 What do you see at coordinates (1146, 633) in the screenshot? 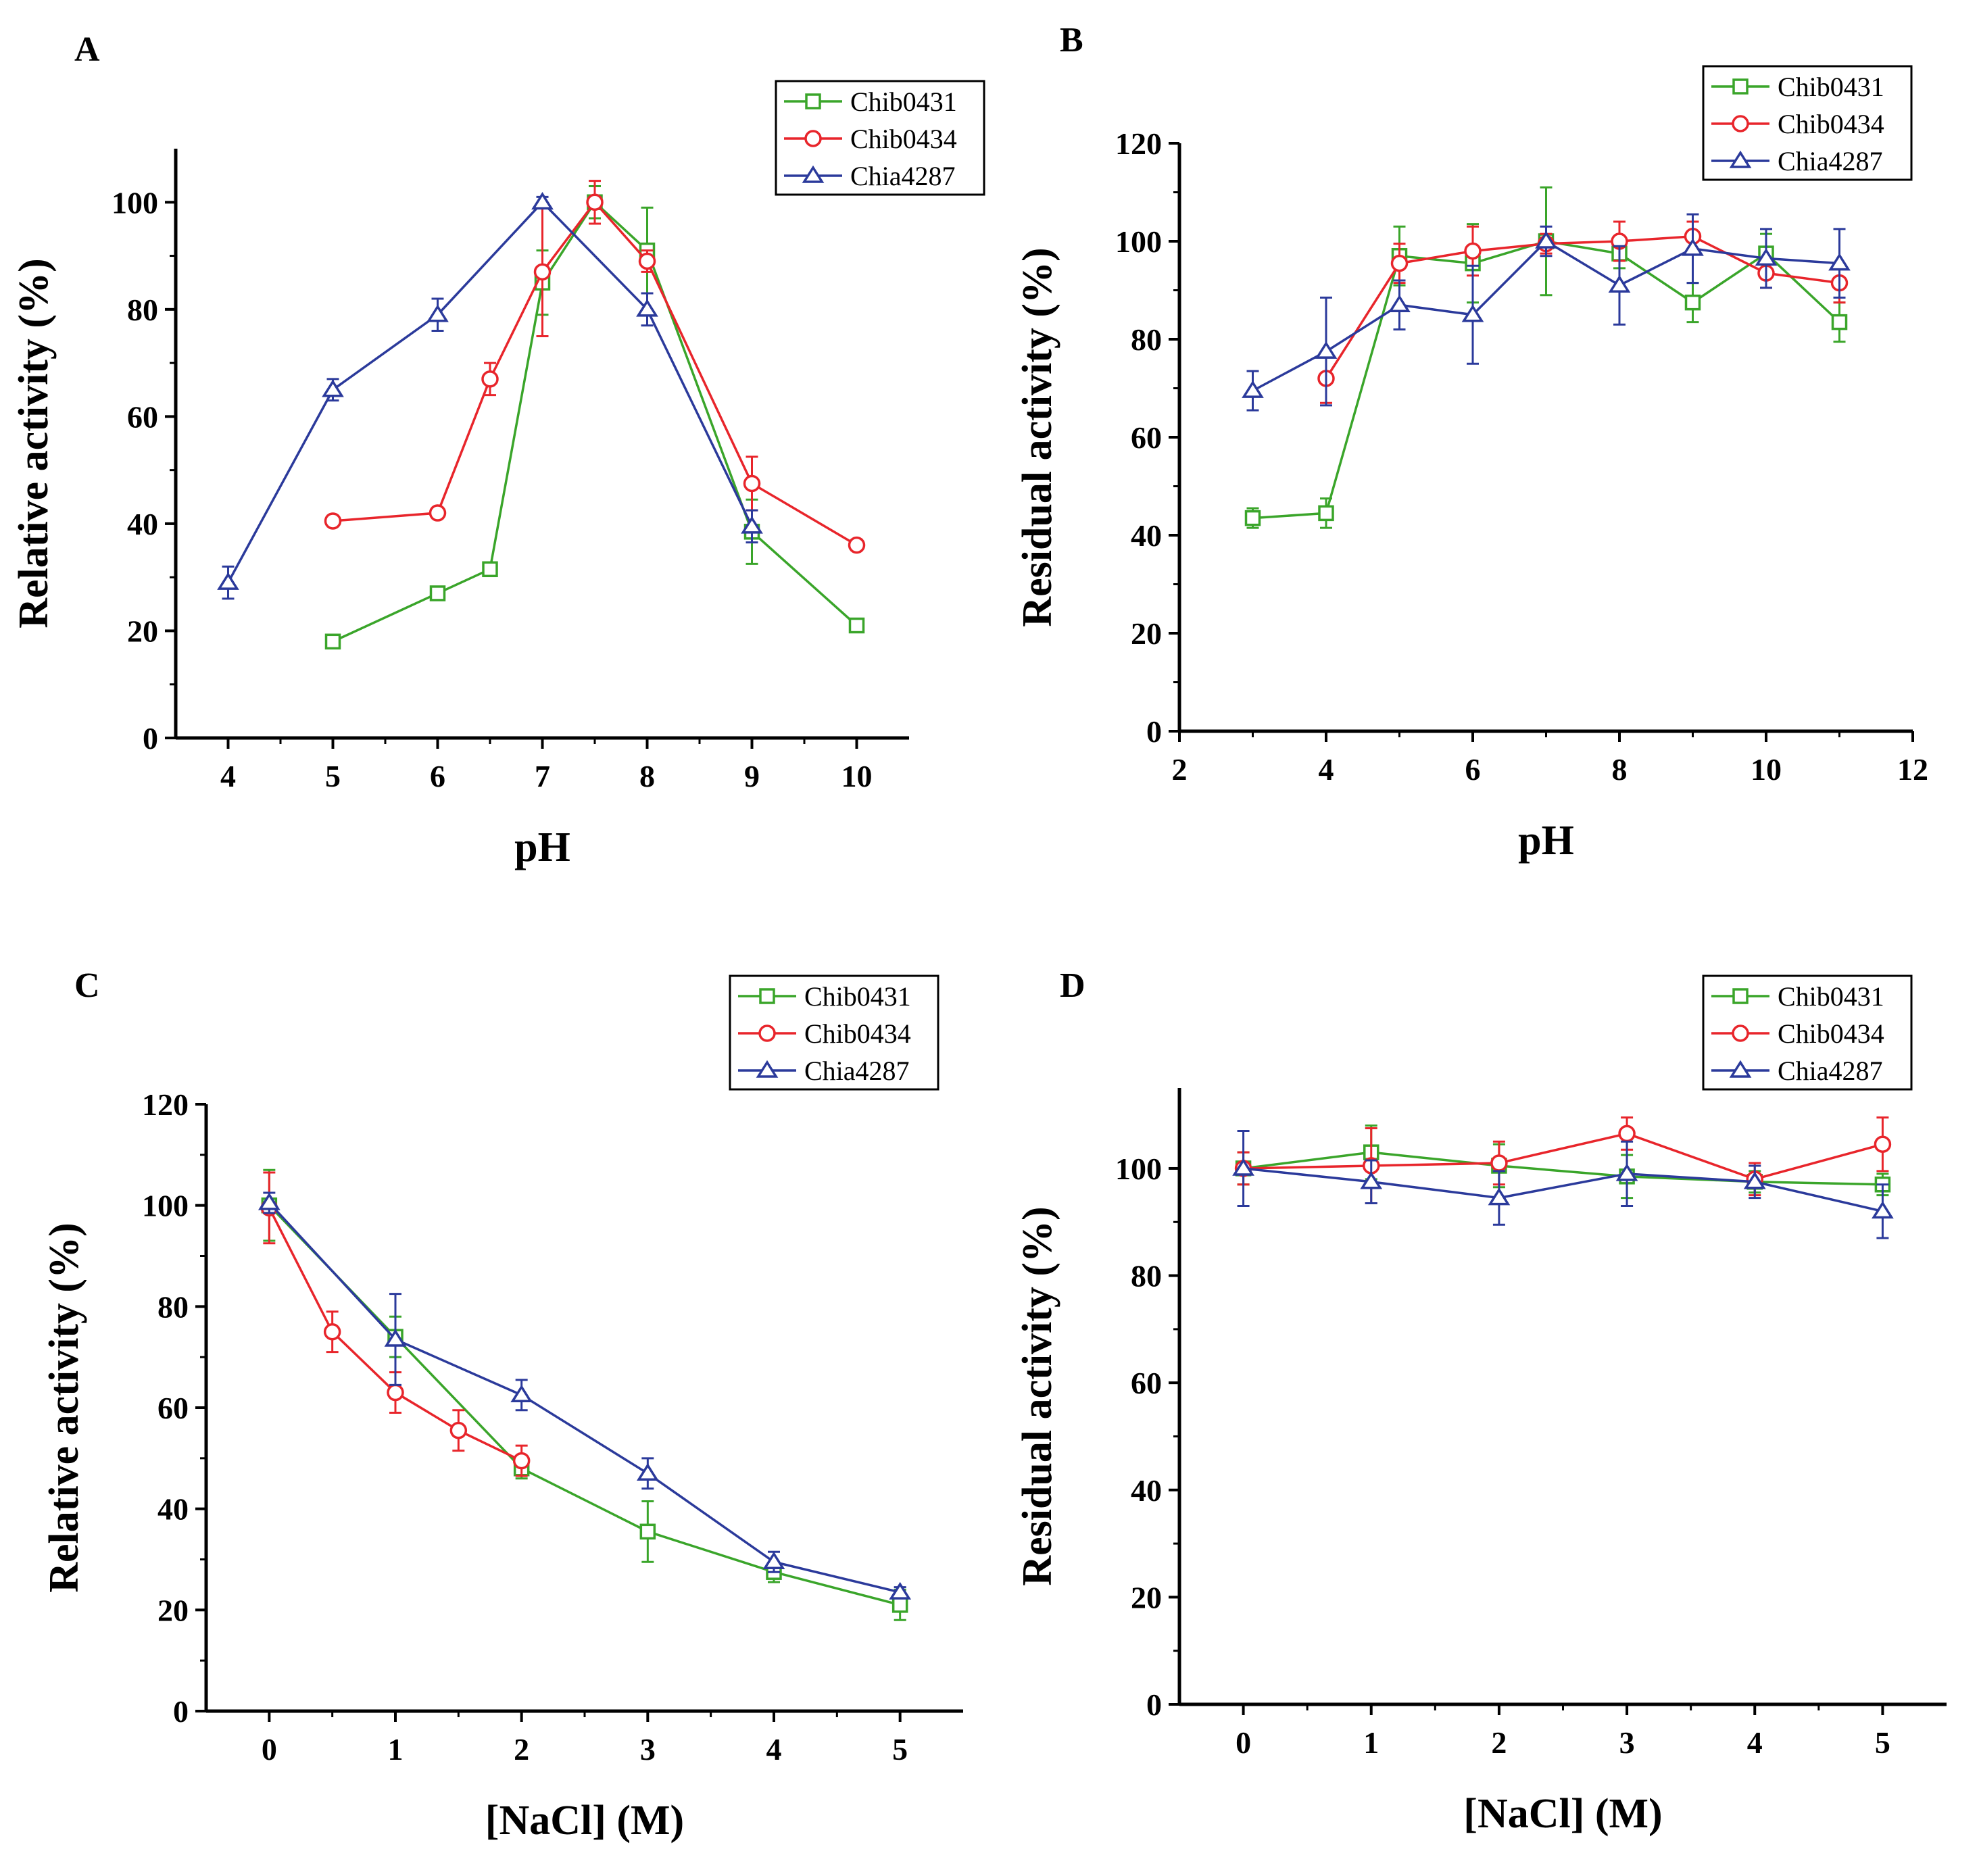
I see `y-tick-label-b: 20` at bounding box center [1146, 633].